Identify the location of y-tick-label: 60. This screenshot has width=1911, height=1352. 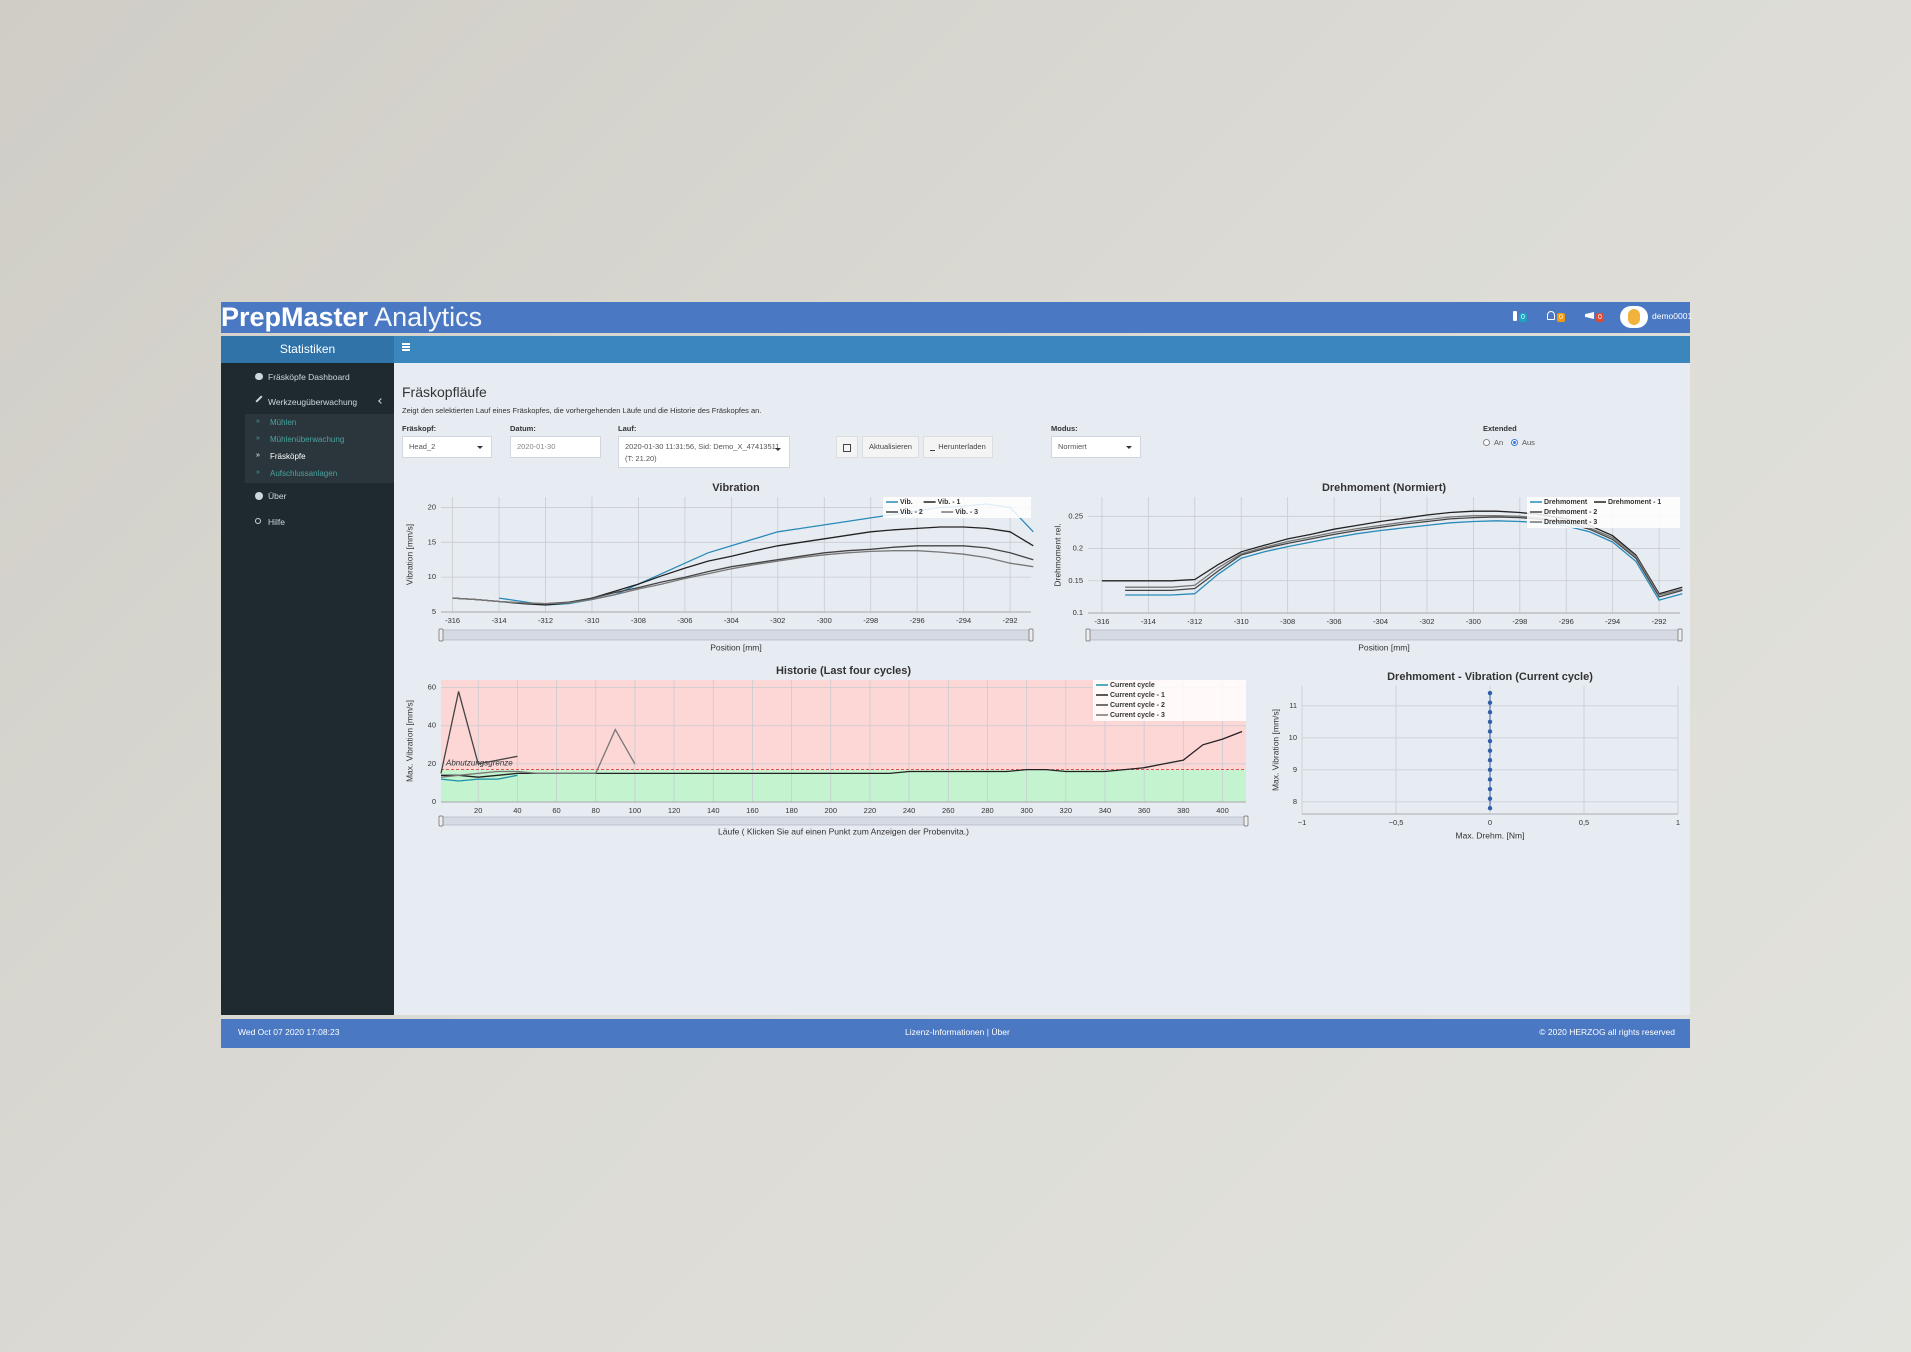
(432, 687).